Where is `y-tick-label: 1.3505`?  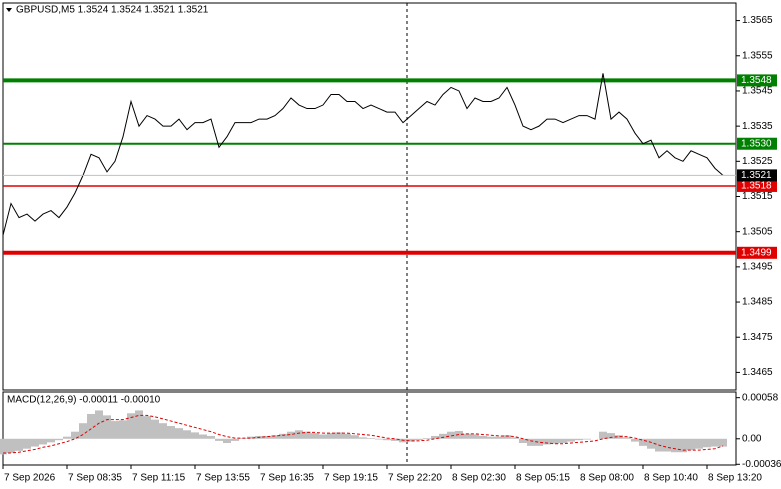 y-tick-label: 1.3505 is located at coordinates (757, 231).